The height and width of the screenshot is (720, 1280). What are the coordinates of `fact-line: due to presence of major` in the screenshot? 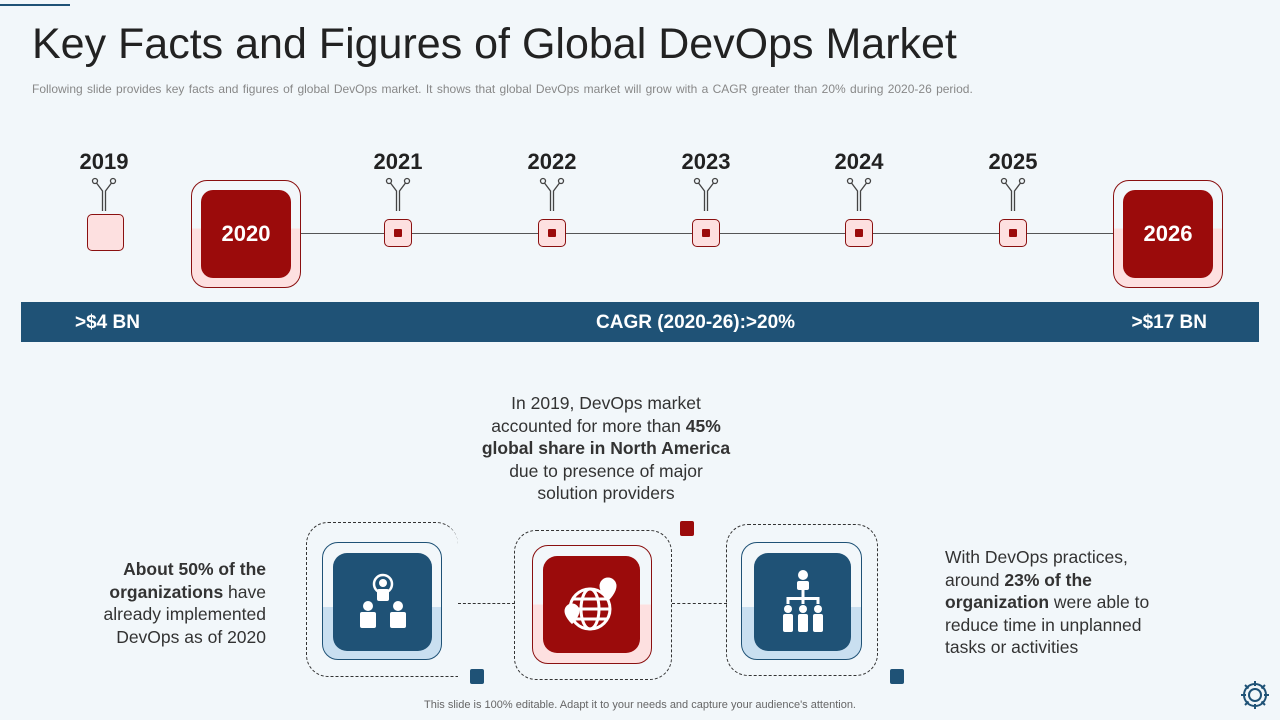 It's located at (606, 470).